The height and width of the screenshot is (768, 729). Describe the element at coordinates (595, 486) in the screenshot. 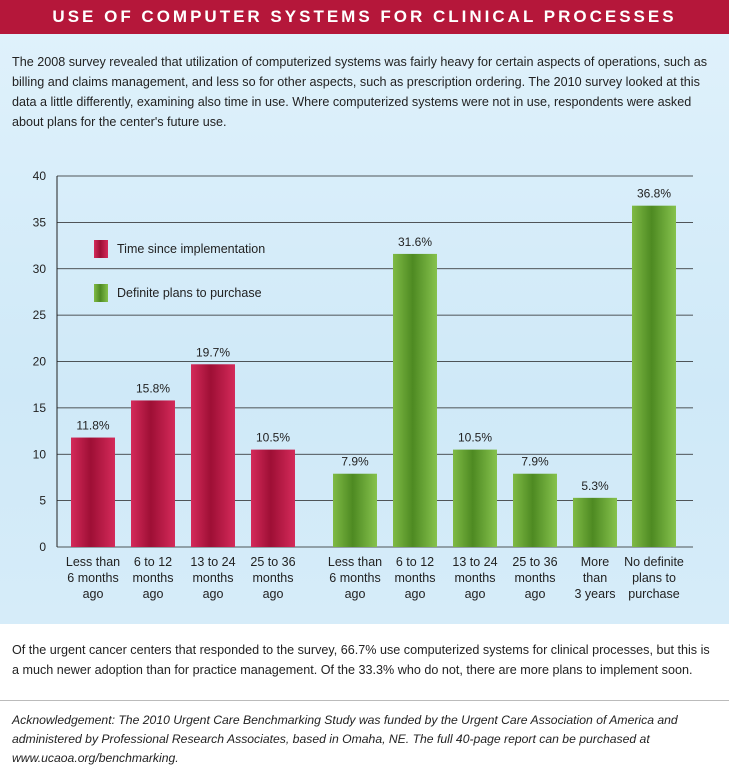

I see `purchase-plans-data-label: 5.3%` at that location.